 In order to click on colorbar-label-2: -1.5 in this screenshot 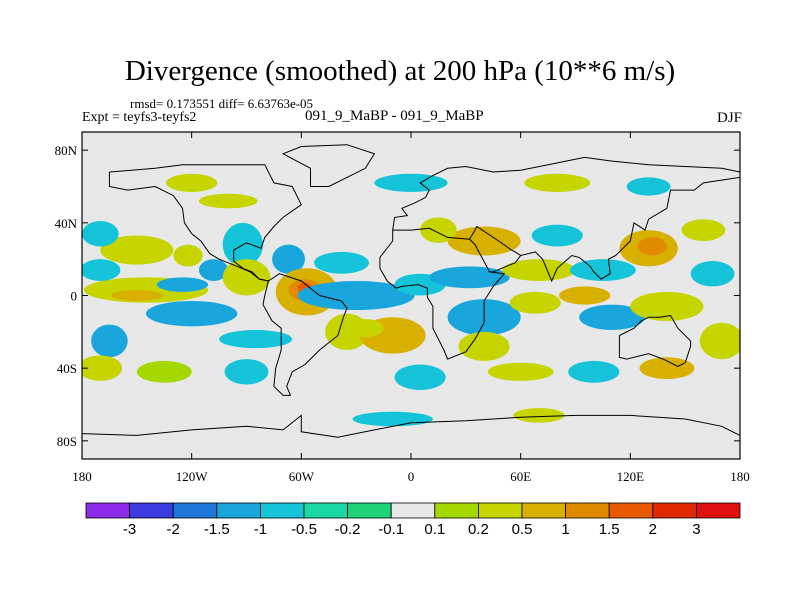, I will do `click(217, 529)`.